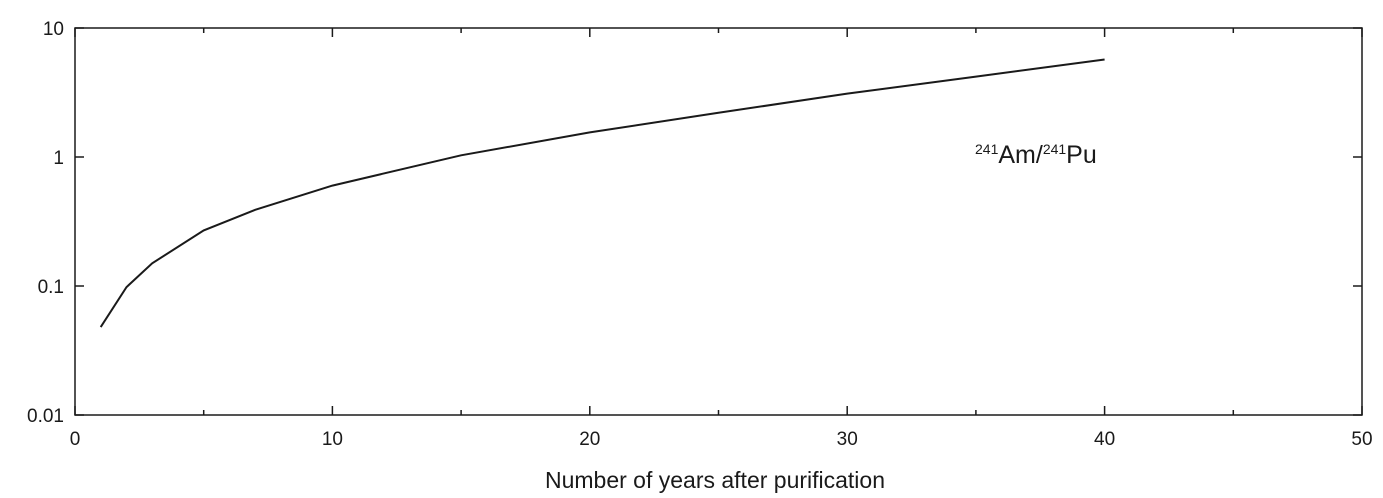  What do you see at coordinates (987, 149) in the screenshot?
I see `annotation-sup-1: 241` at bounding box center [987, 149].